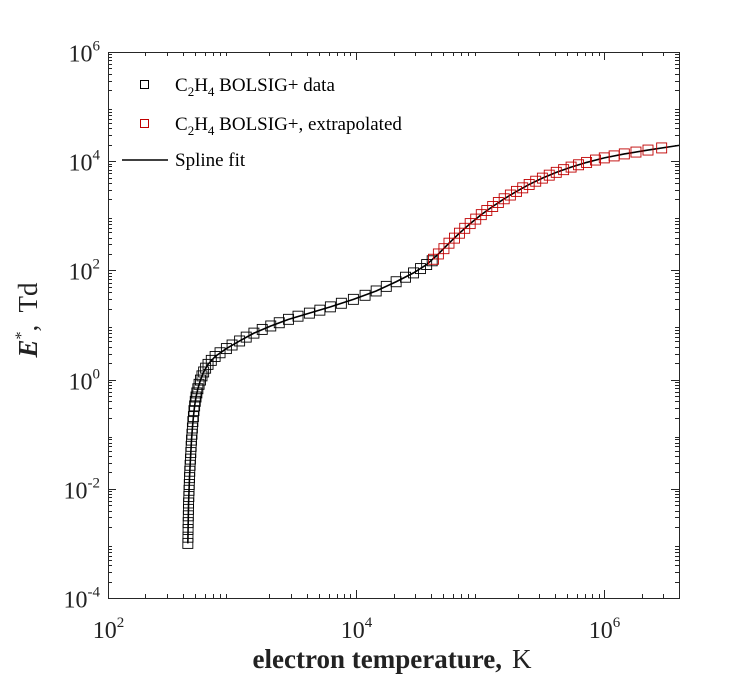 This screenshot has width=750, height=687. I want to click on y-tick-label-exponent: 2, so click(97, 265).